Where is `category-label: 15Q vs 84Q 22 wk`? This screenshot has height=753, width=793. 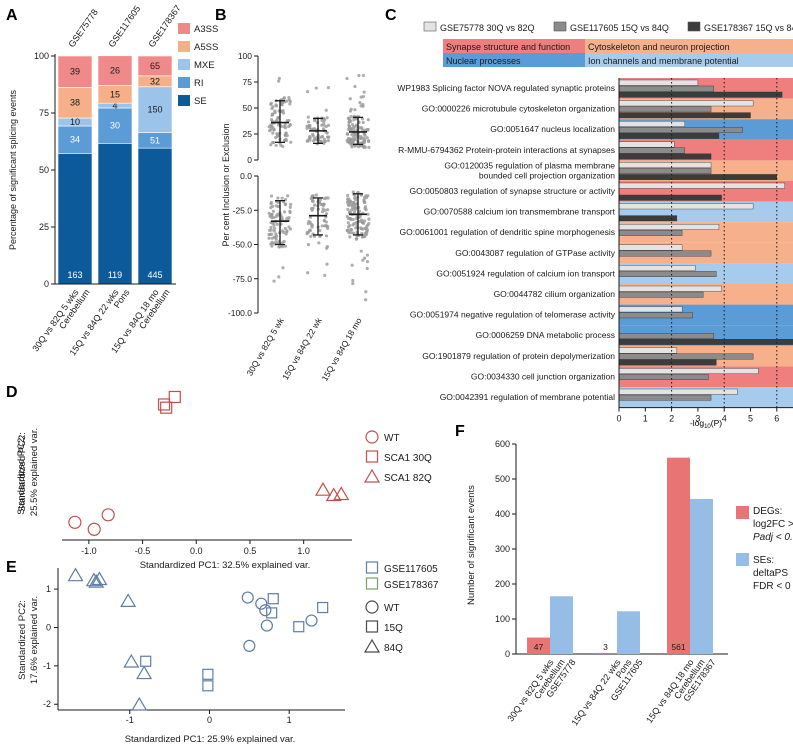 category-label: 15Q vs 84Q 22 wk is located at coordinates (302, 348).